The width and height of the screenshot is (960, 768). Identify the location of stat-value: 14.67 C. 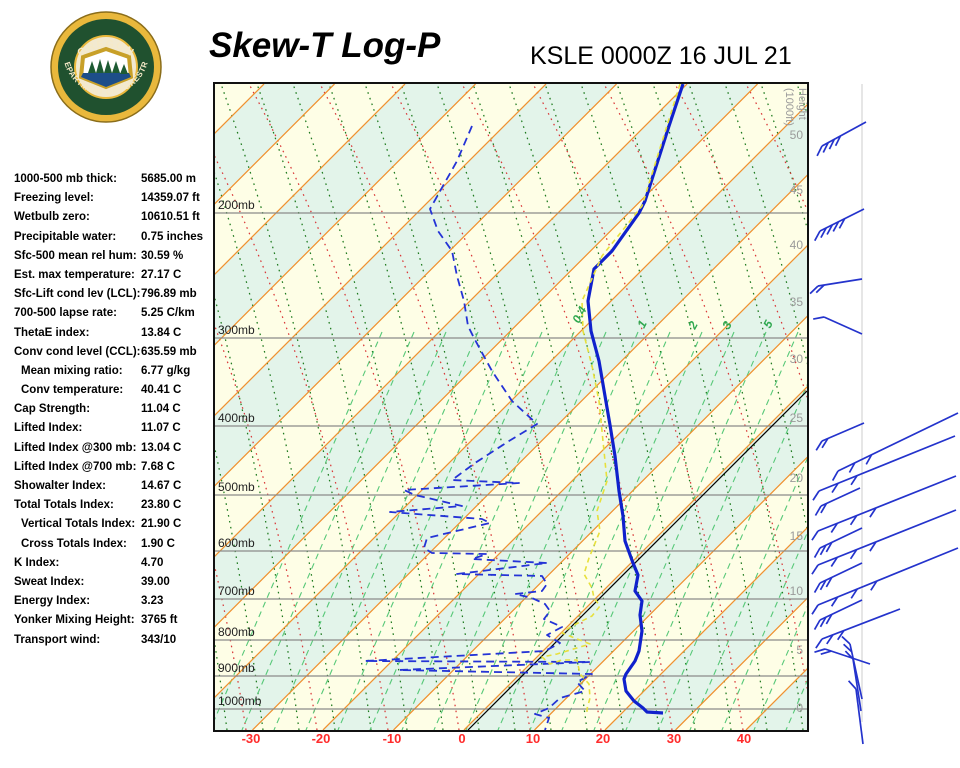
(161, 486).